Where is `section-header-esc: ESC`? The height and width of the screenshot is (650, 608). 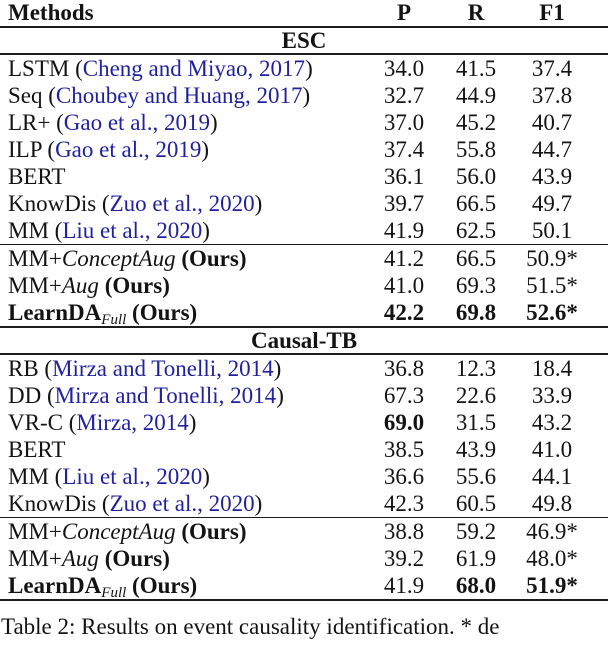
section-header-esc: ESC is located at coordinates (304, 40).